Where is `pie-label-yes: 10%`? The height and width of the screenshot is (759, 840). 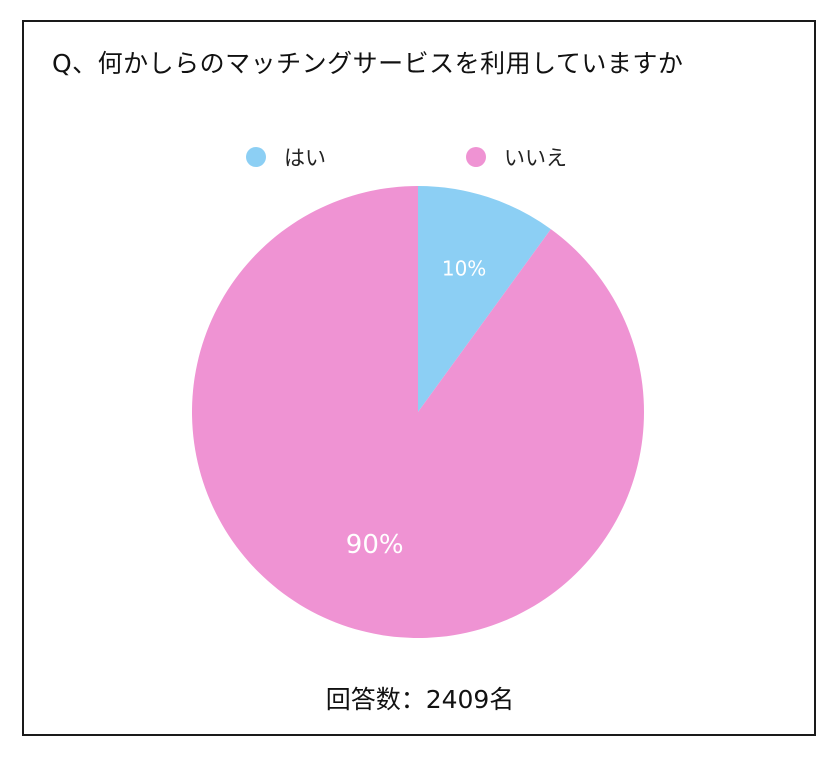
pie-label-yes: 10% is located at coordinates (464, 269).